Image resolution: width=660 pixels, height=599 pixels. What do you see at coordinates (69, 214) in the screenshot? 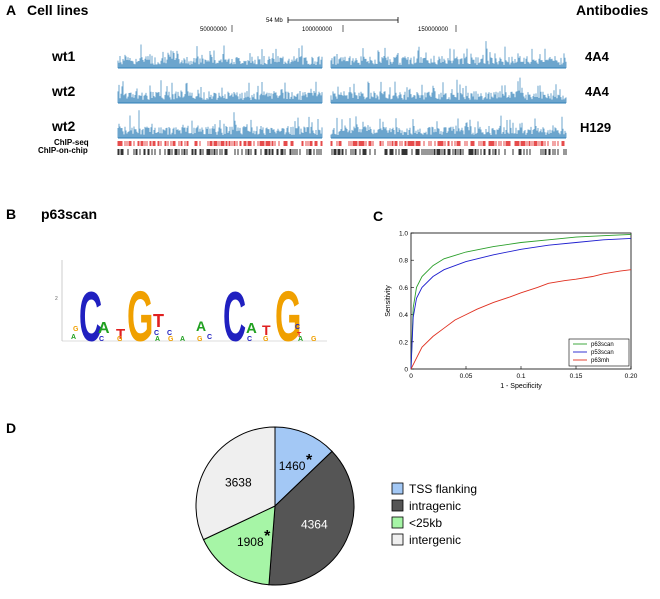
I see `motif-title: p63scan` at bounding box center [69, 214].